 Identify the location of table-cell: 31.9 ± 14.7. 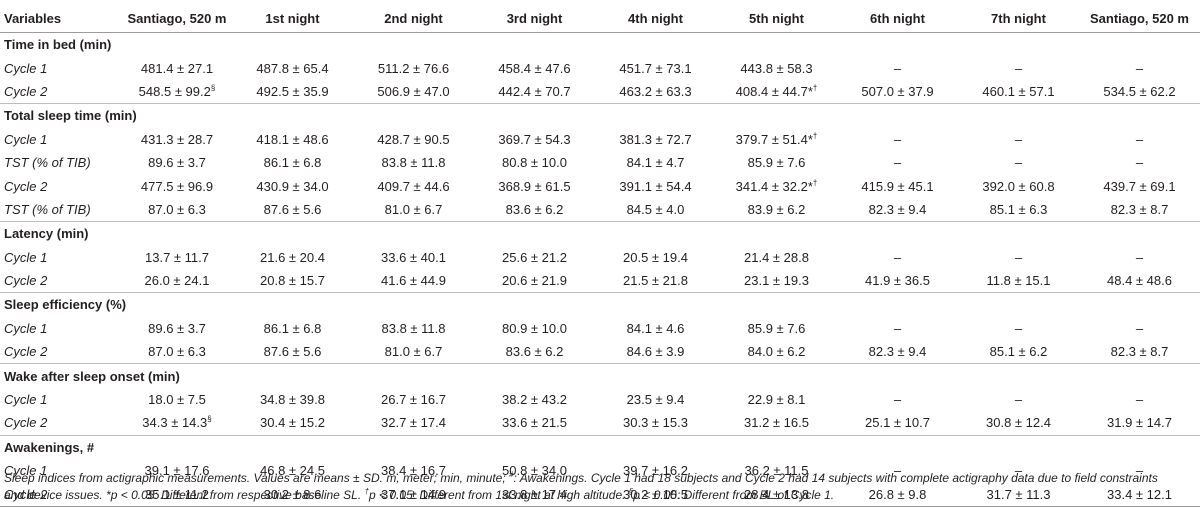
(1139, 423).